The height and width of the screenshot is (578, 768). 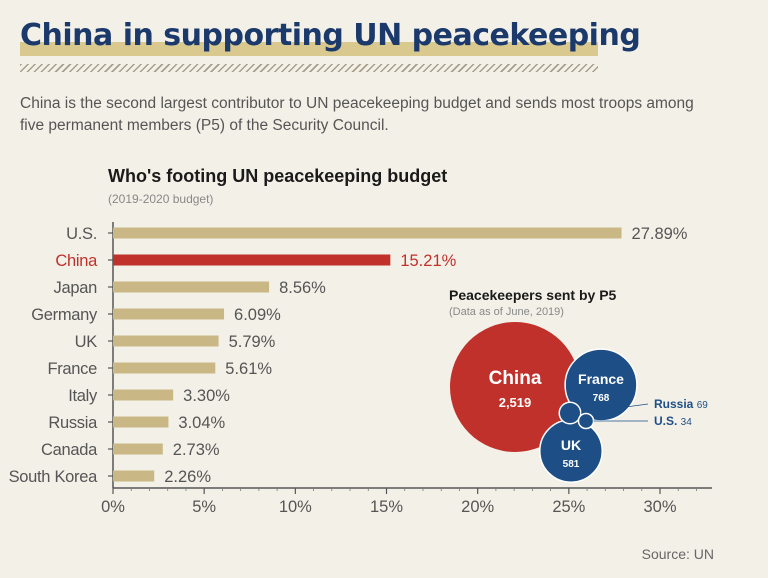 I want to click on x-tick-label: 0%, so click(x=113, y=507).